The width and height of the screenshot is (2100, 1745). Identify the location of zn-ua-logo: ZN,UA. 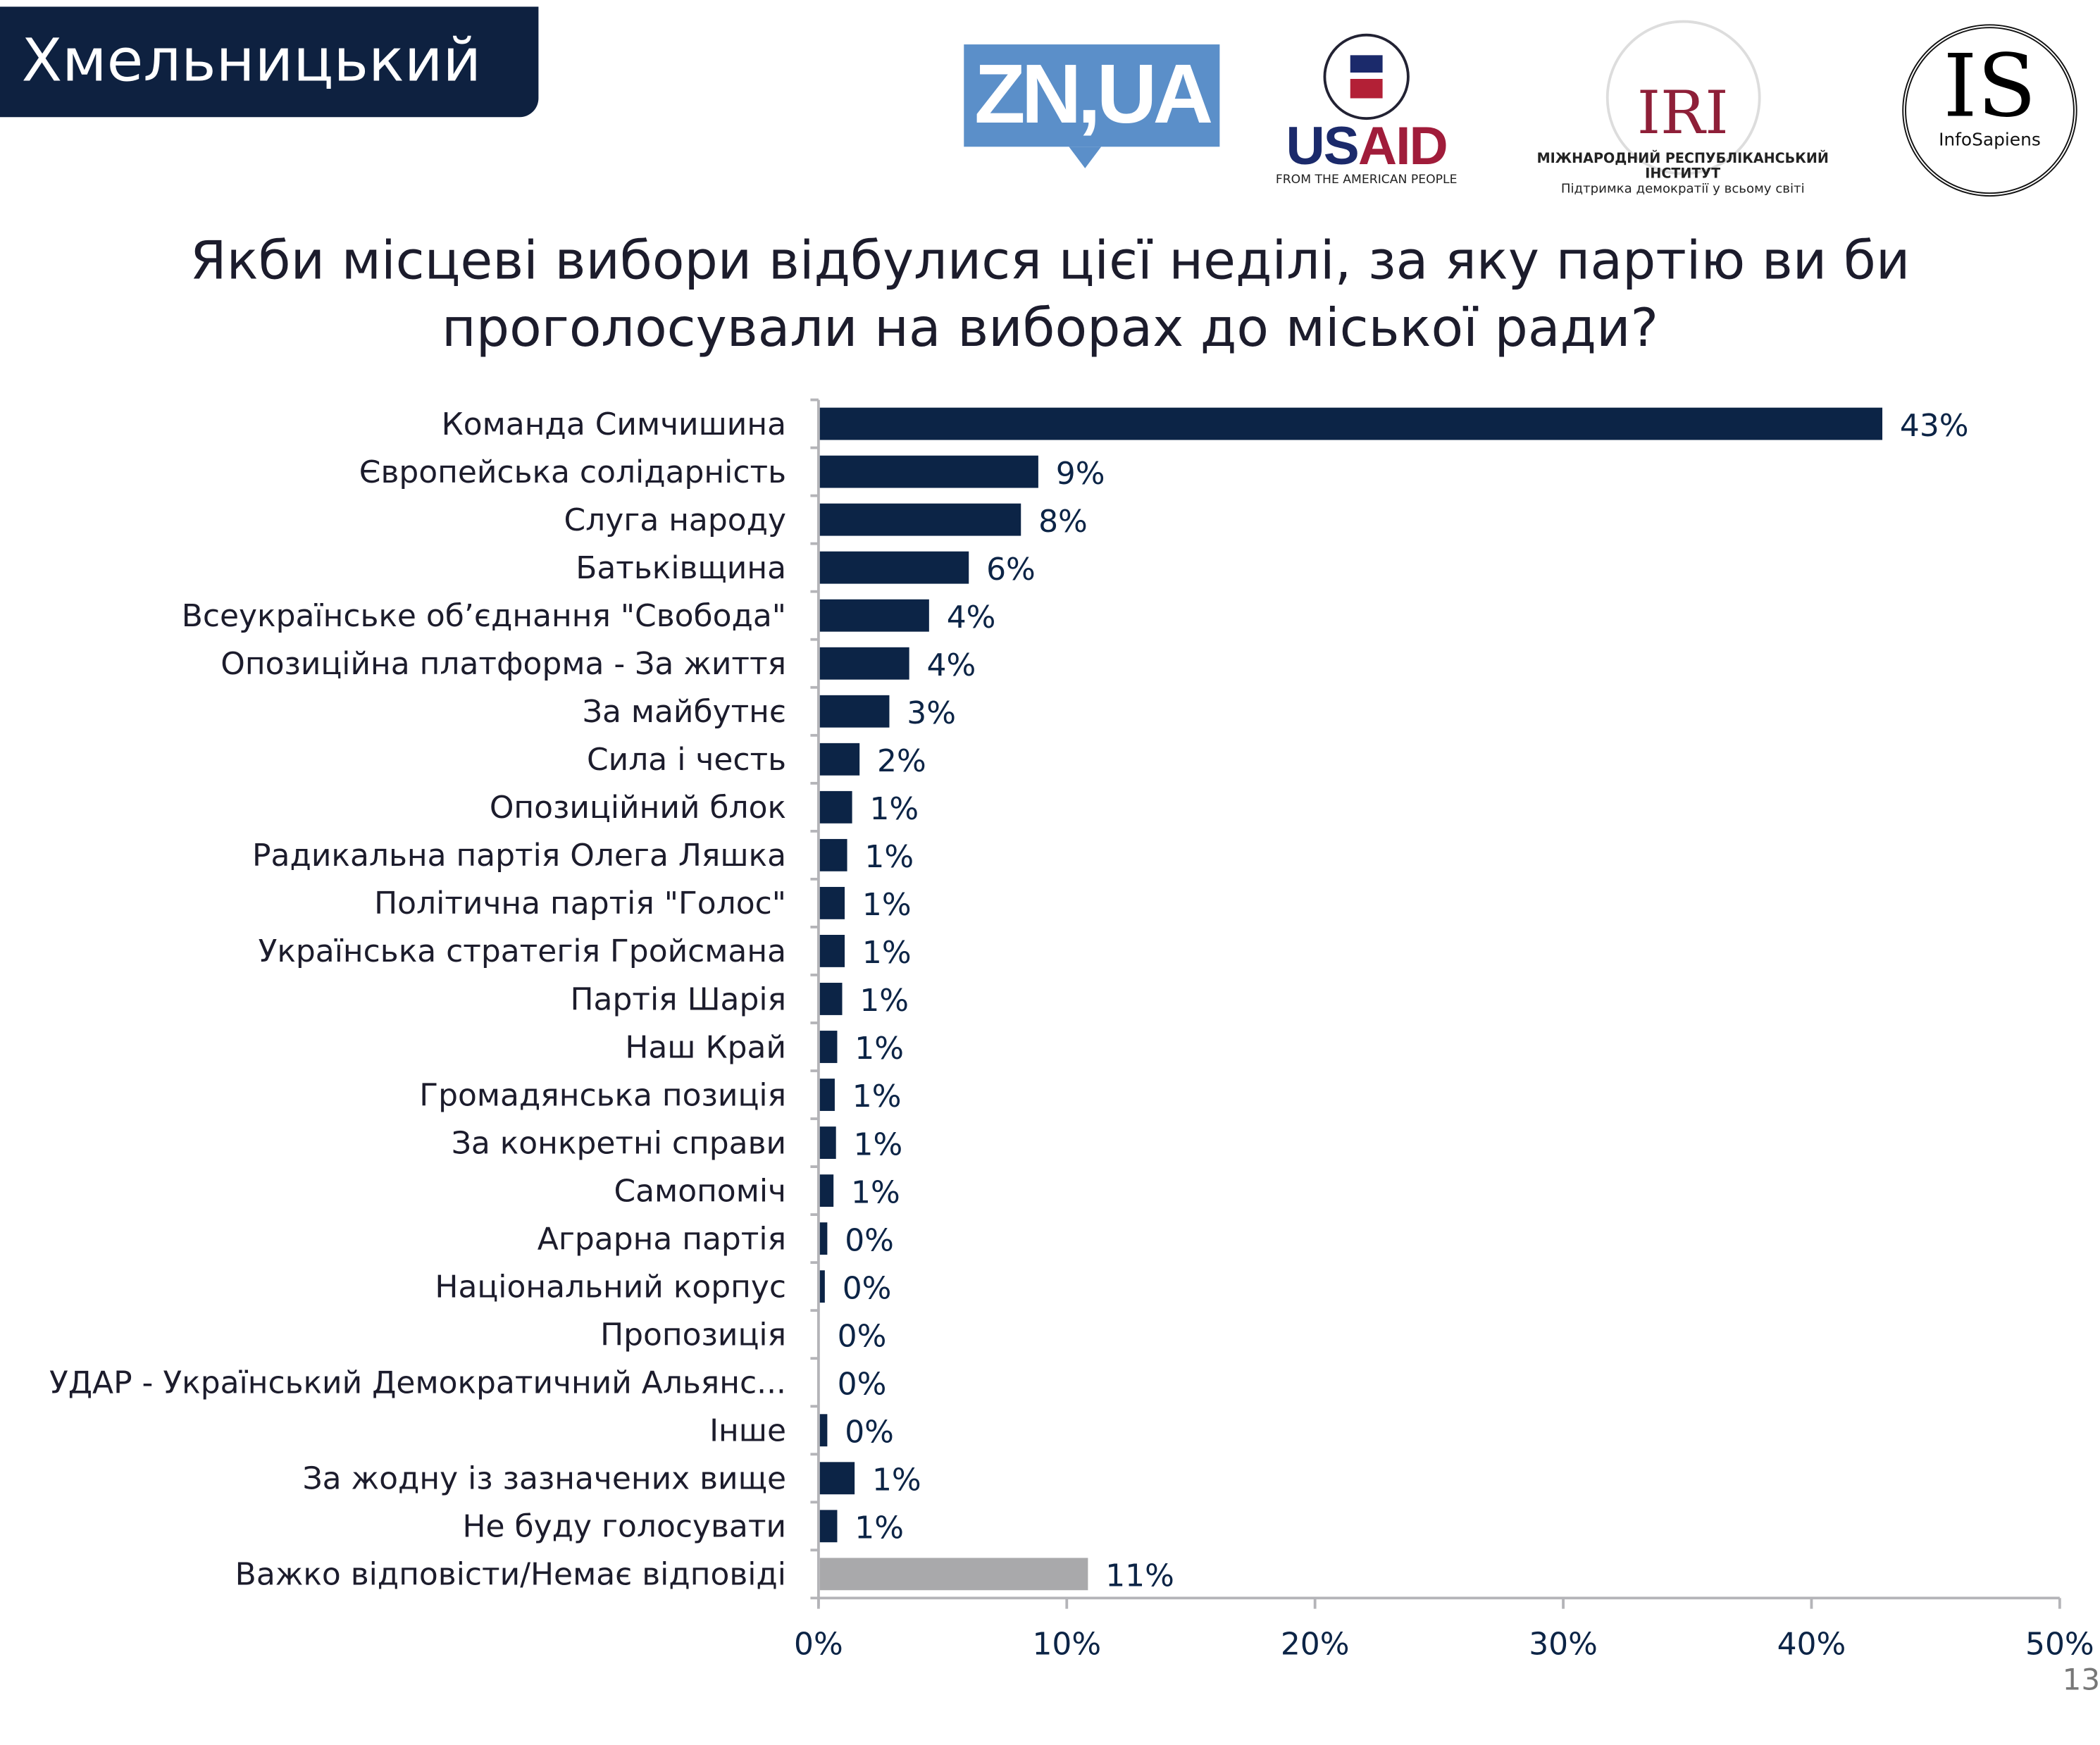
(1092, 106).